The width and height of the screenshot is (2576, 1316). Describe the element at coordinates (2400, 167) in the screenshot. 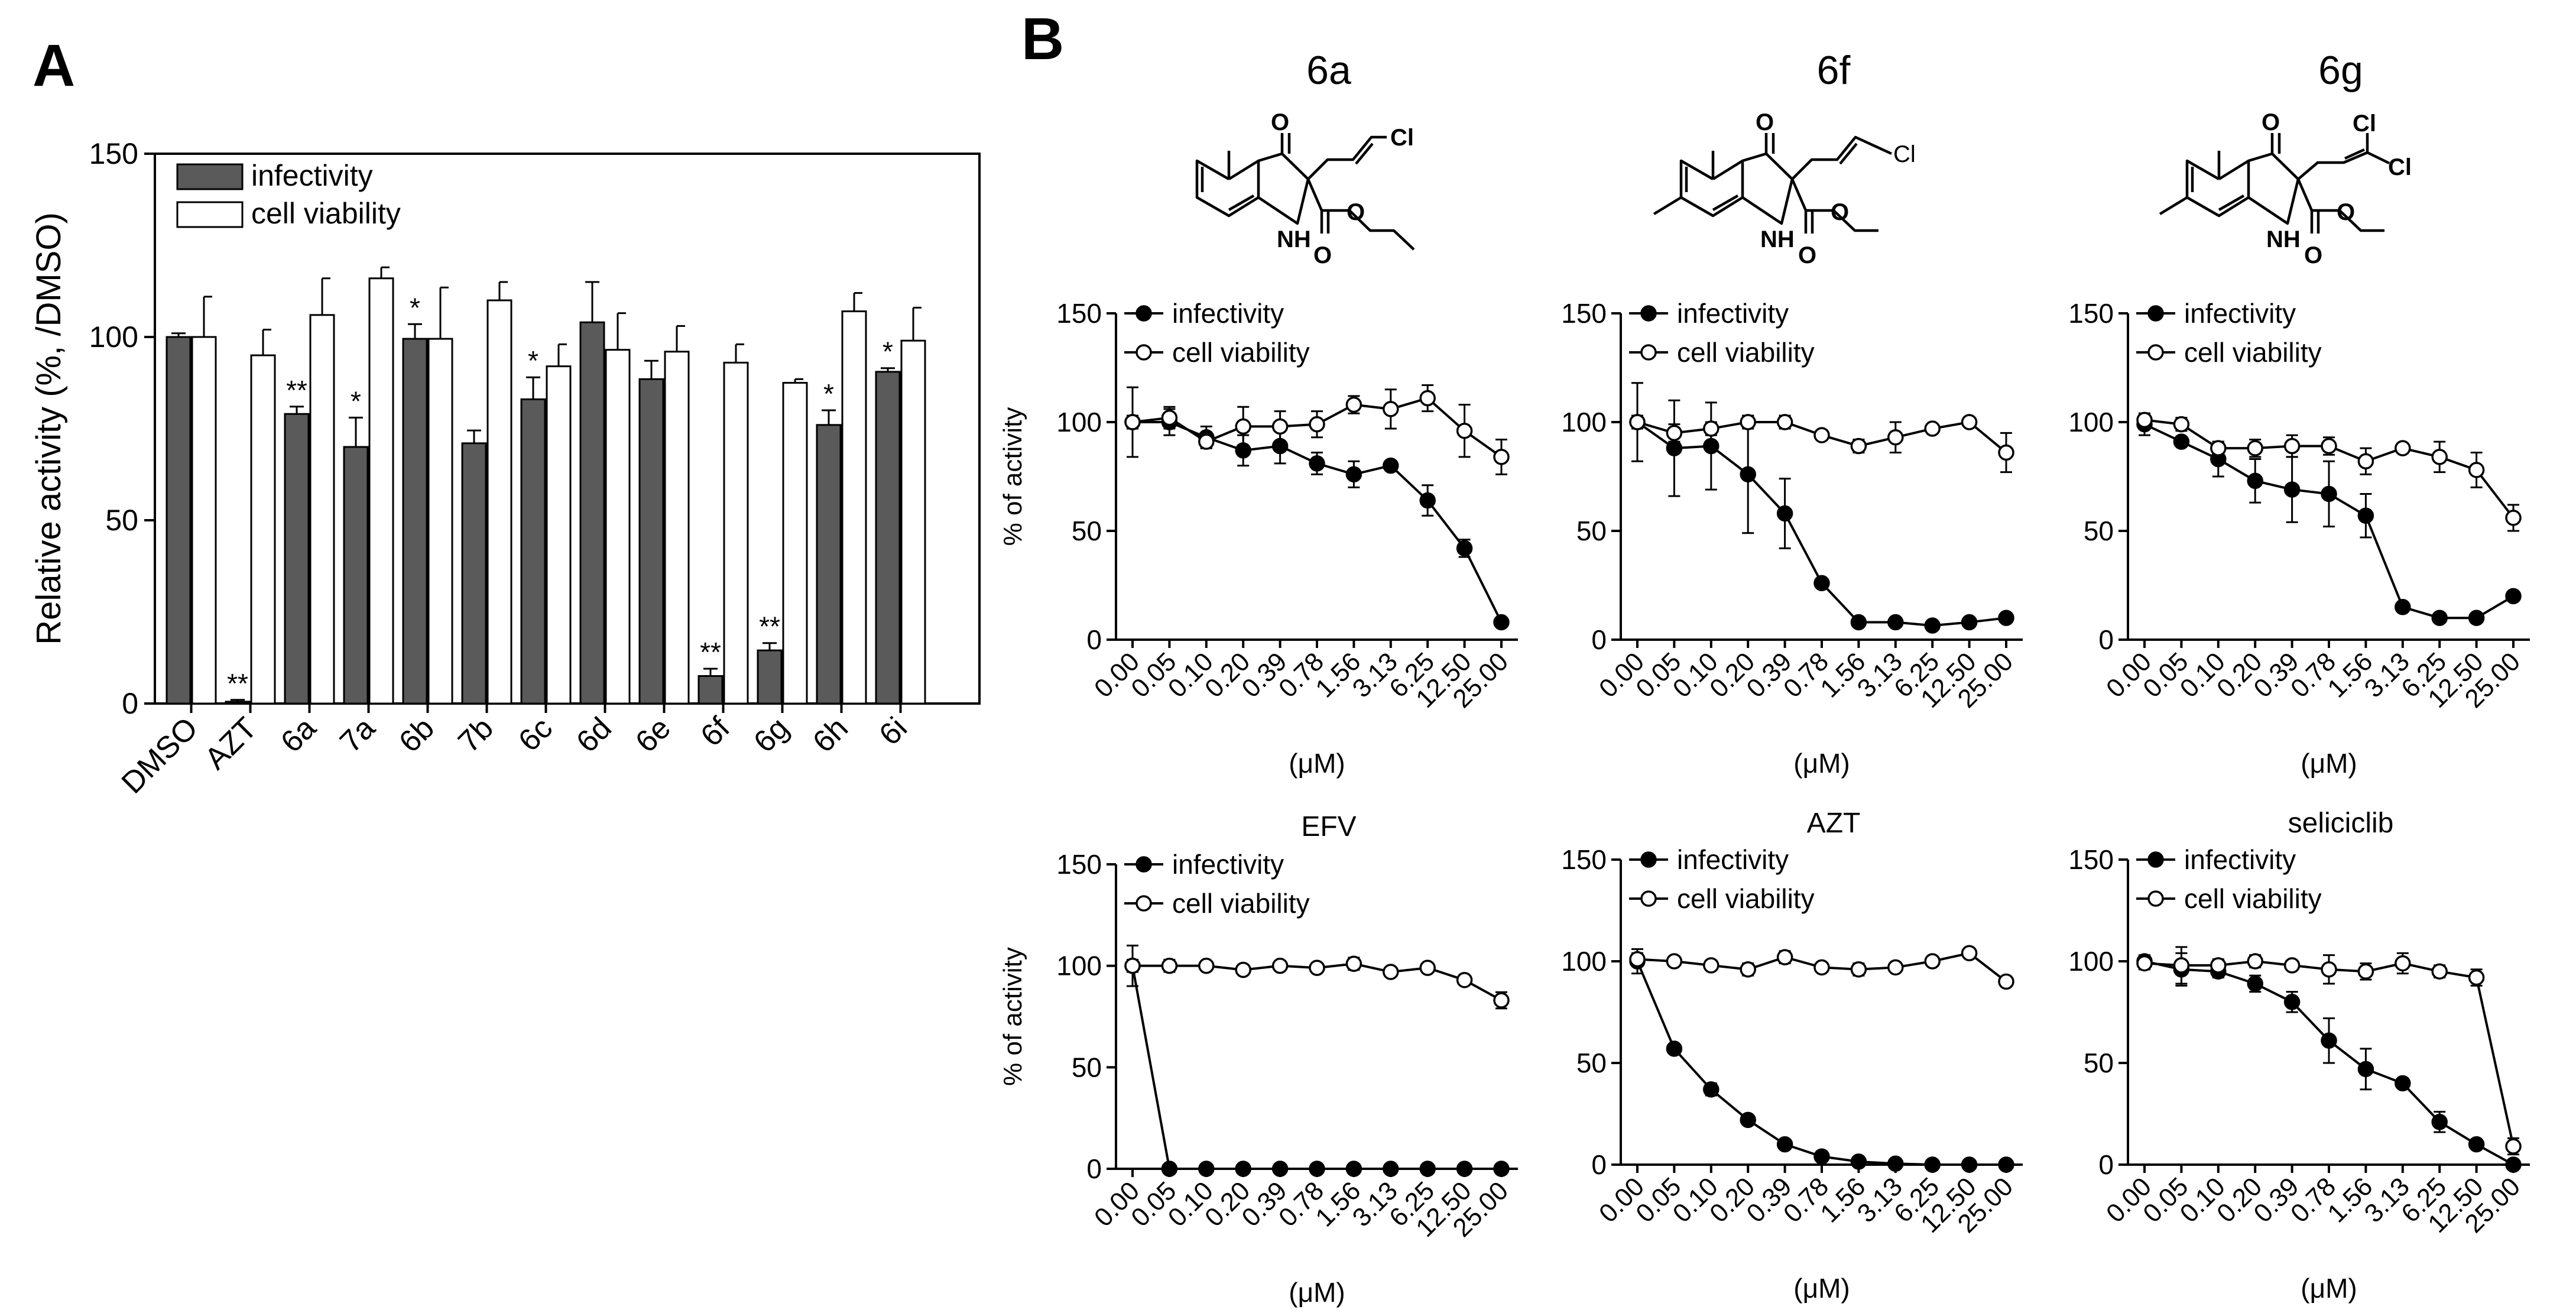

I see `structure-6g-cl-2: Cl` at that location.